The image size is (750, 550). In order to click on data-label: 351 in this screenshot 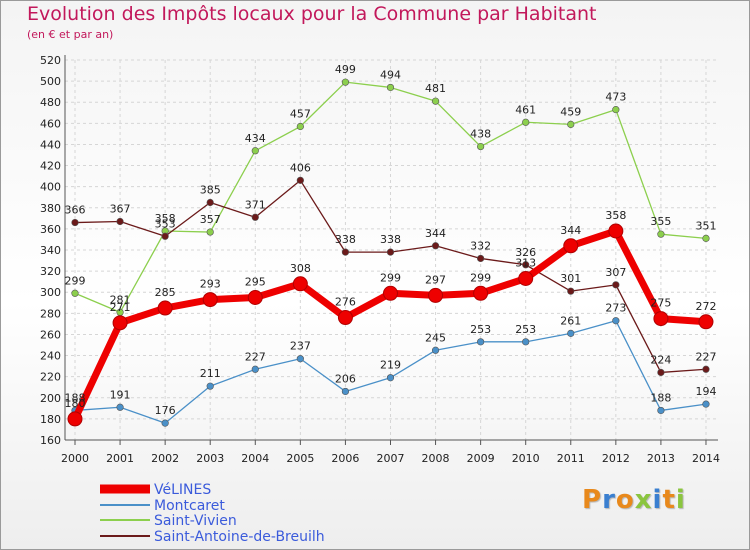, I will do `click(705, 225)`.